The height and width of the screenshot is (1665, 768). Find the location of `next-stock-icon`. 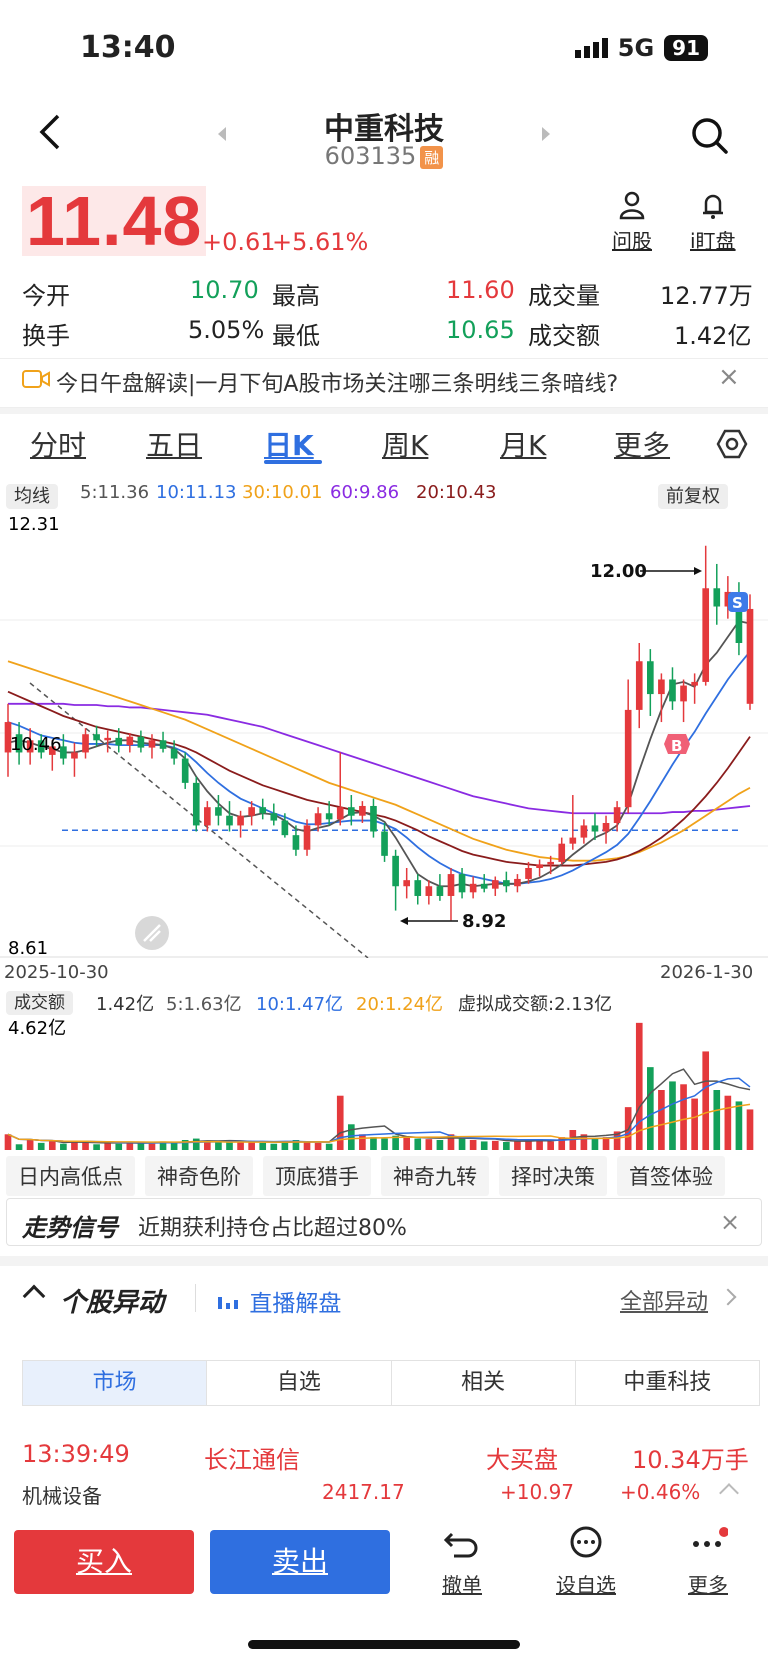

next-stock-icon is located at coordinates (546, 134).